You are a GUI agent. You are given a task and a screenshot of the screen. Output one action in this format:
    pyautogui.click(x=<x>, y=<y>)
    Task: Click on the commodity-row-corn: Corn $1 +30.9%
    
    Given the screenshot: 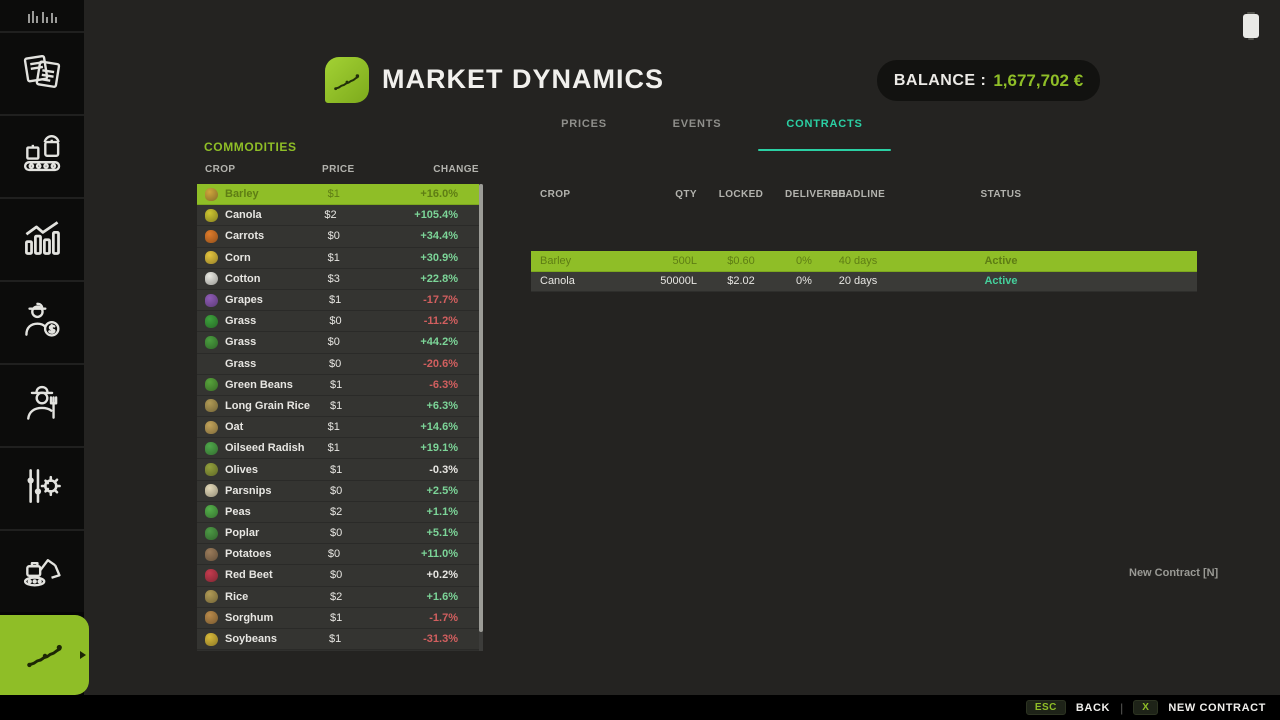 What is the action you would take?
    pyautogui.click(x=340, y=258)
    